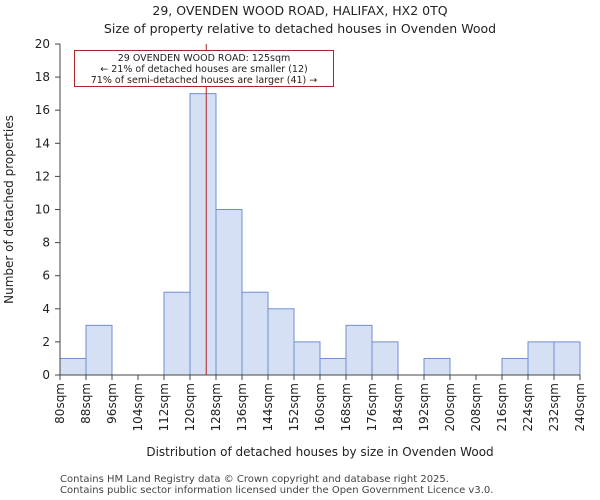 The image size is (600, 500). Describe the element at coordinates (9, 209) in the screenshot. I see `y-axis-label: Number of detached properties` at that location.